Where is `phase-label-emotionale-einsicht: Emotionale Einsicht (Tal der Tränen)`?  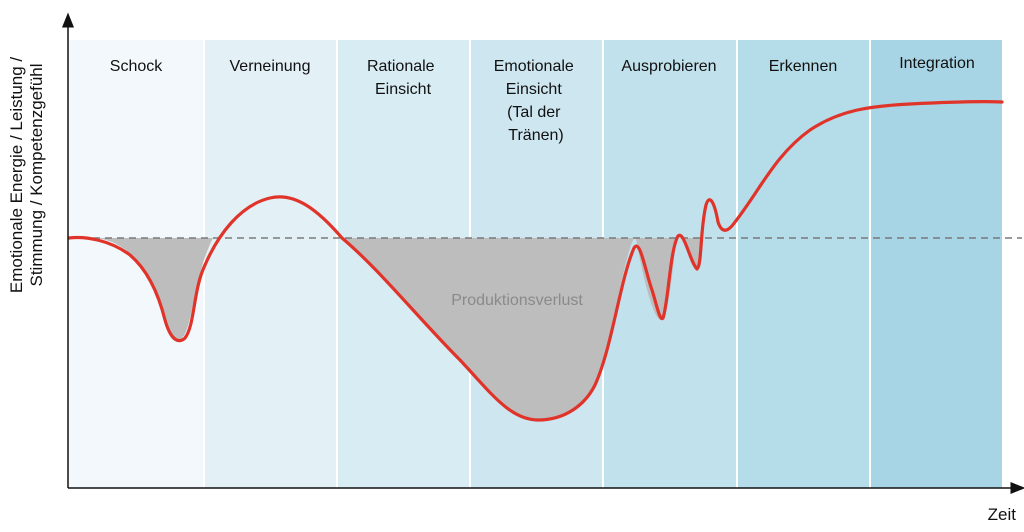
phase-label-emotionale-einsicht: Emotionale Einsicht (Tal der Tränen) is located at coordinates (536, 101).